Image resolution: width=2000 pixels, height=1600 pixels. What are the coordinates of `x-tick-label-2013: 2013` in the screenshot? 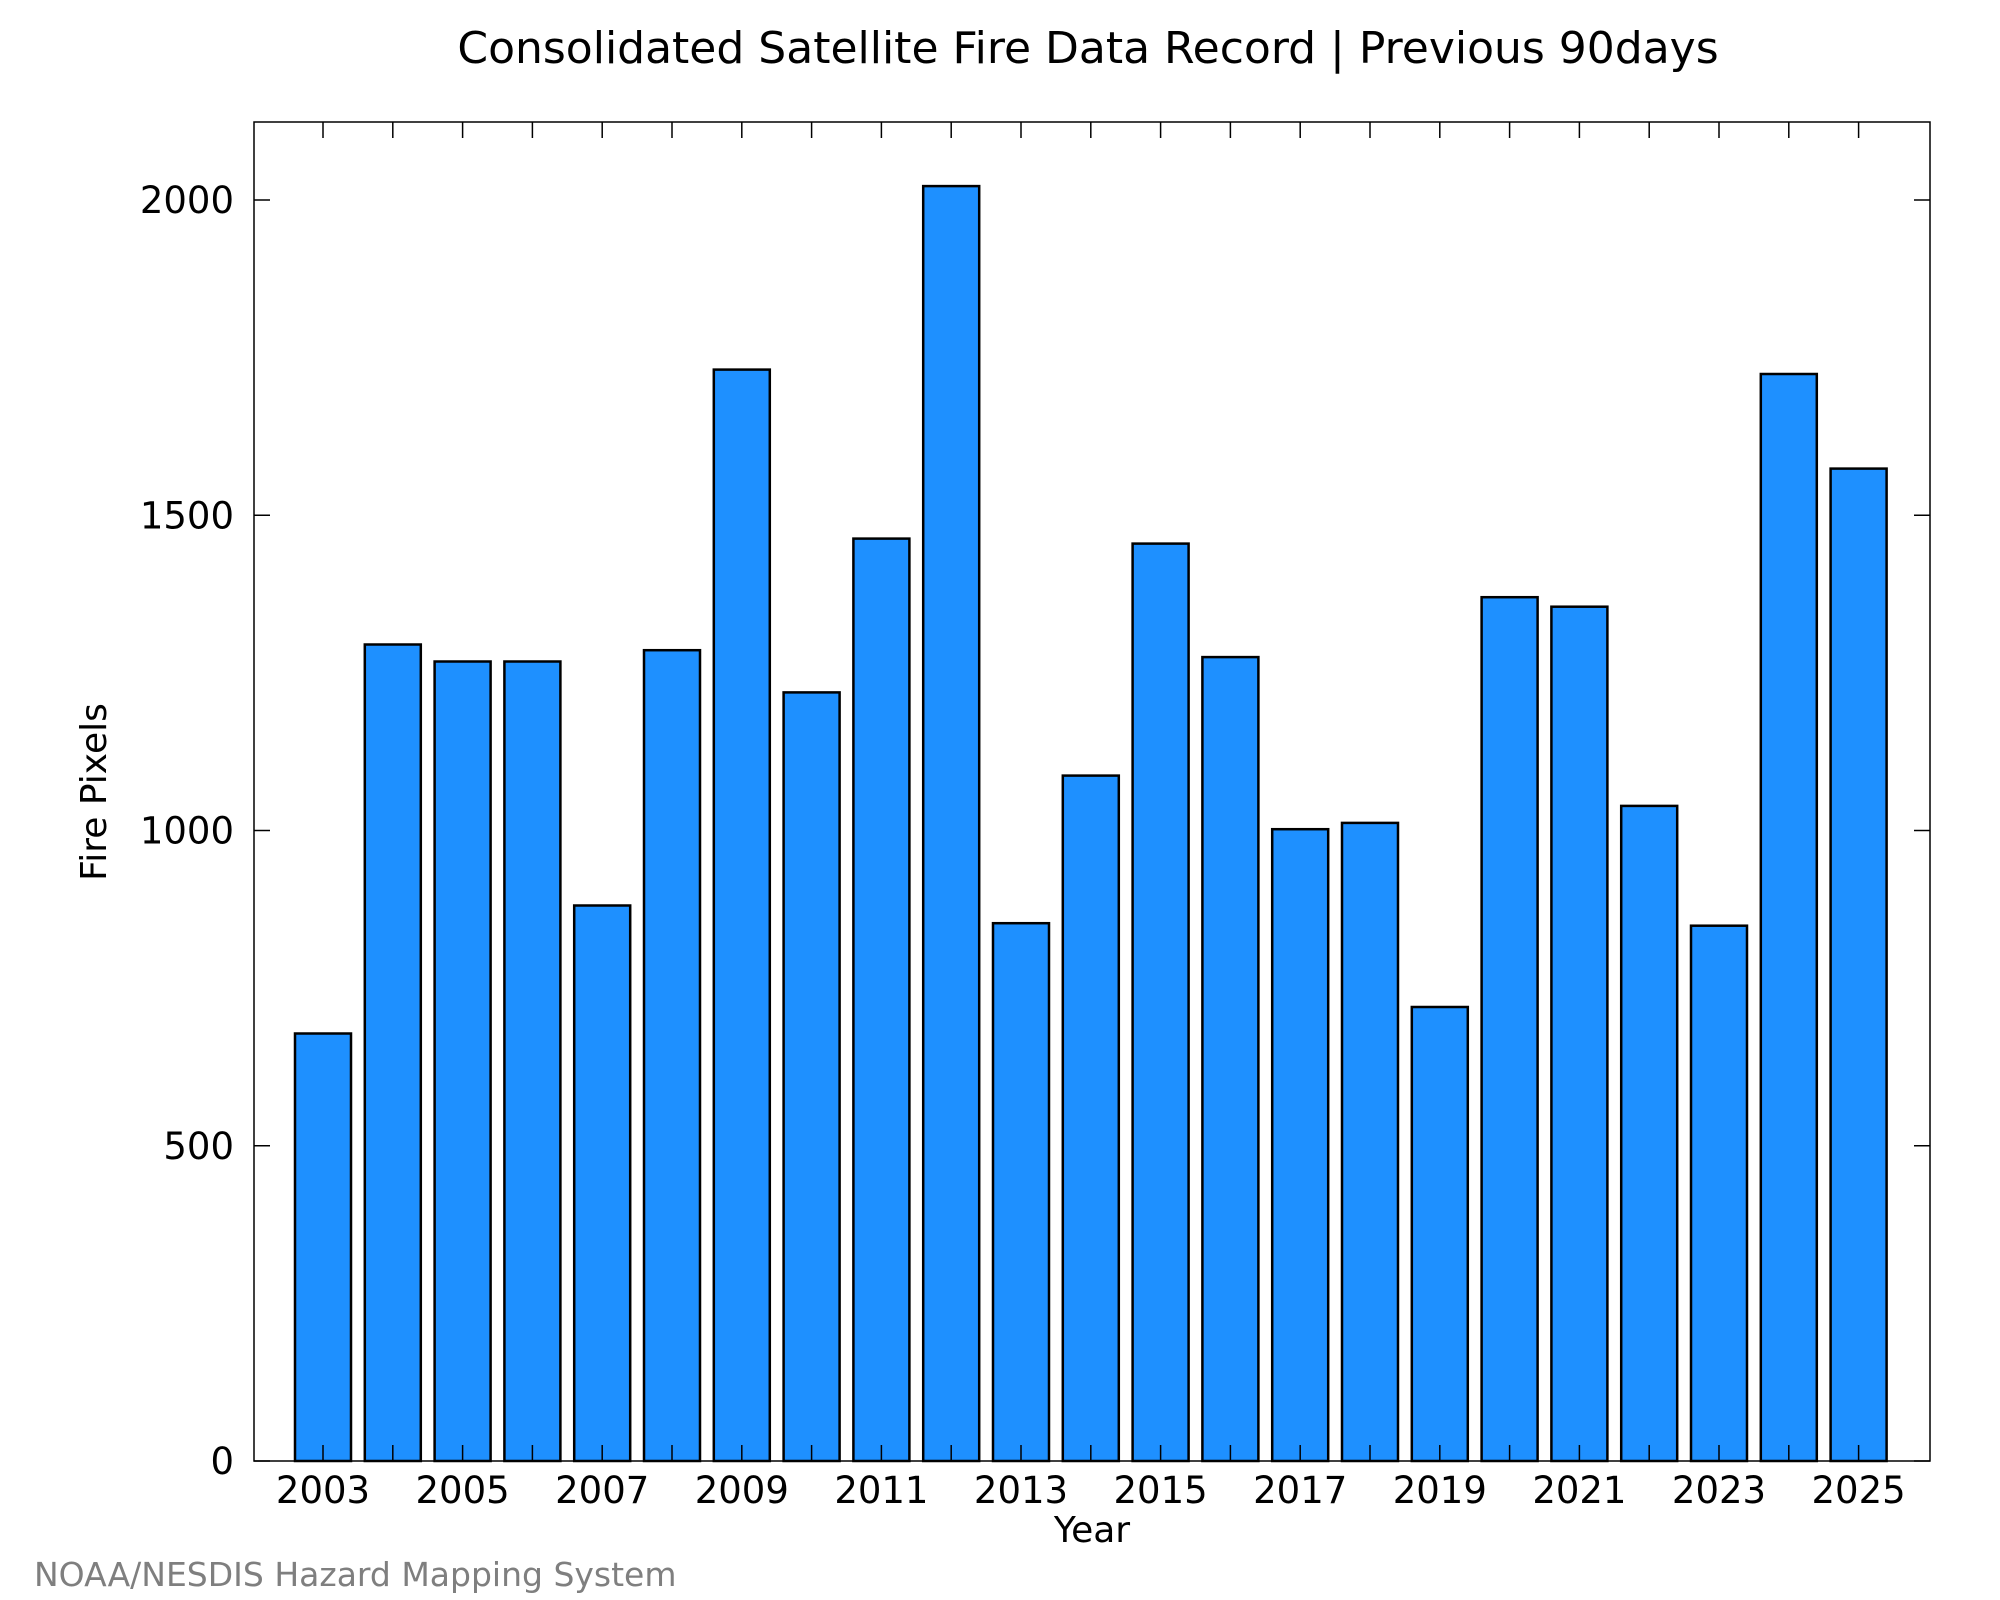 It's located at (1021, 1490).